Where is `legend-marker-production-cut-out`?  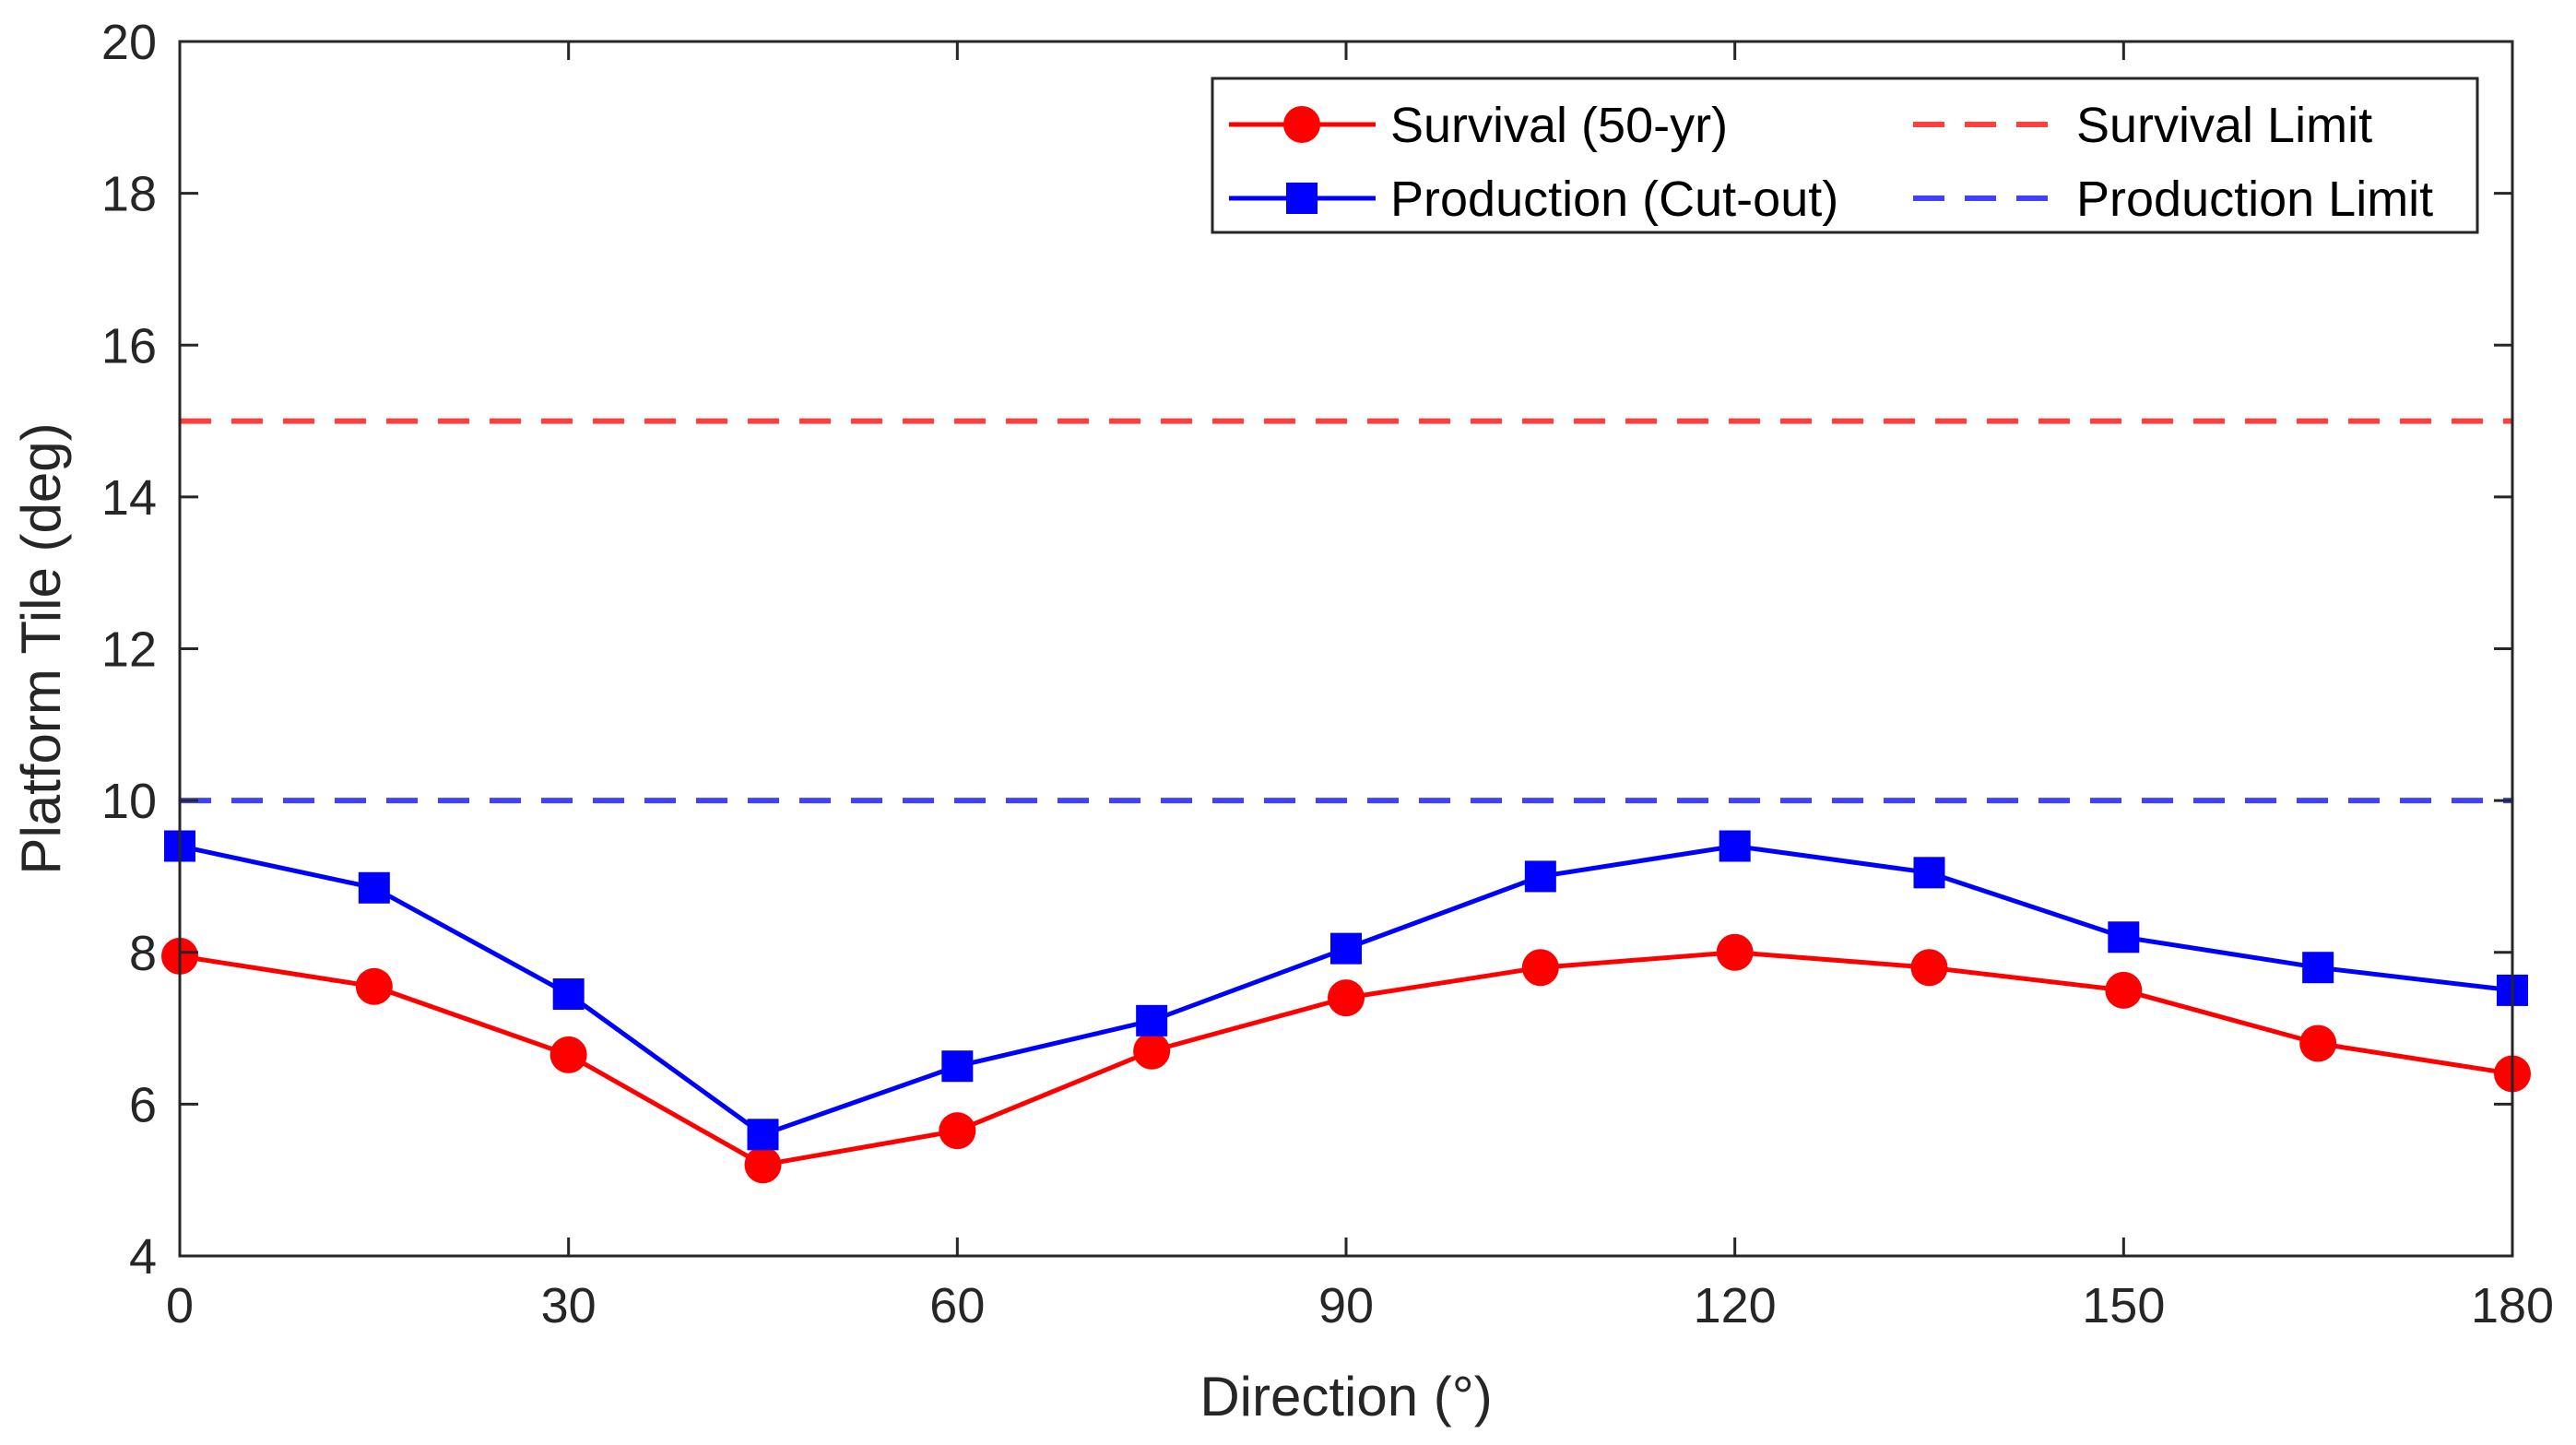
legend-marker-production-cut-out is located at coordinates (1302, 198).